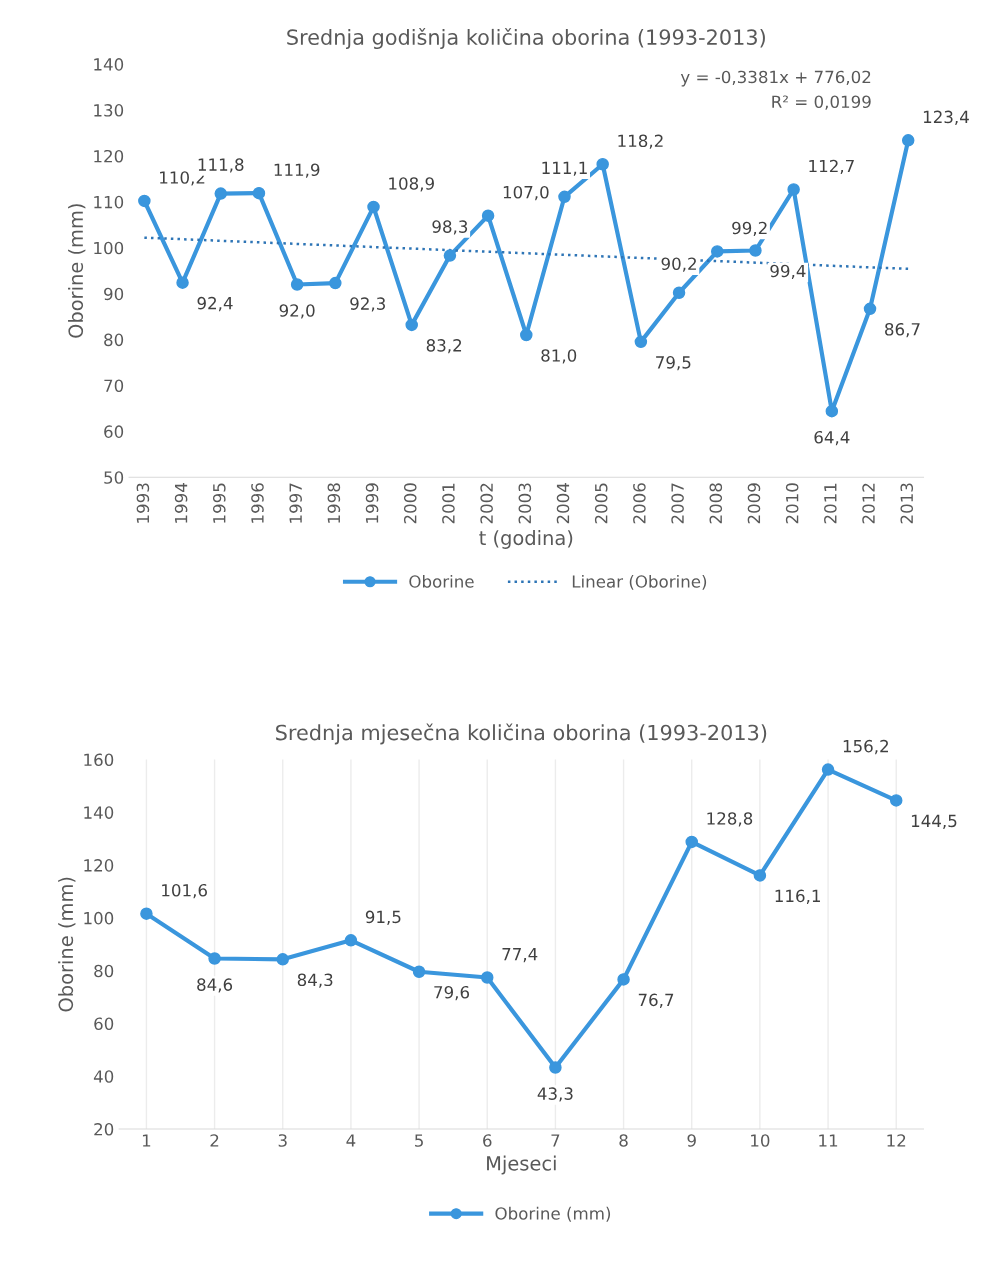  What do you see at coordinates (351, 1140) in the screenshot?
I see `x-tick-label: 4` at bounding box center [351, 1140].